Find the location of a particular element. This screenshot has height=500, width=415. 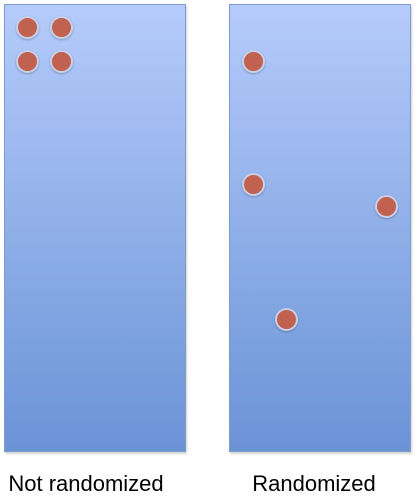

not-randomized-caption: Not randomized is located at coordinates (86, 483).